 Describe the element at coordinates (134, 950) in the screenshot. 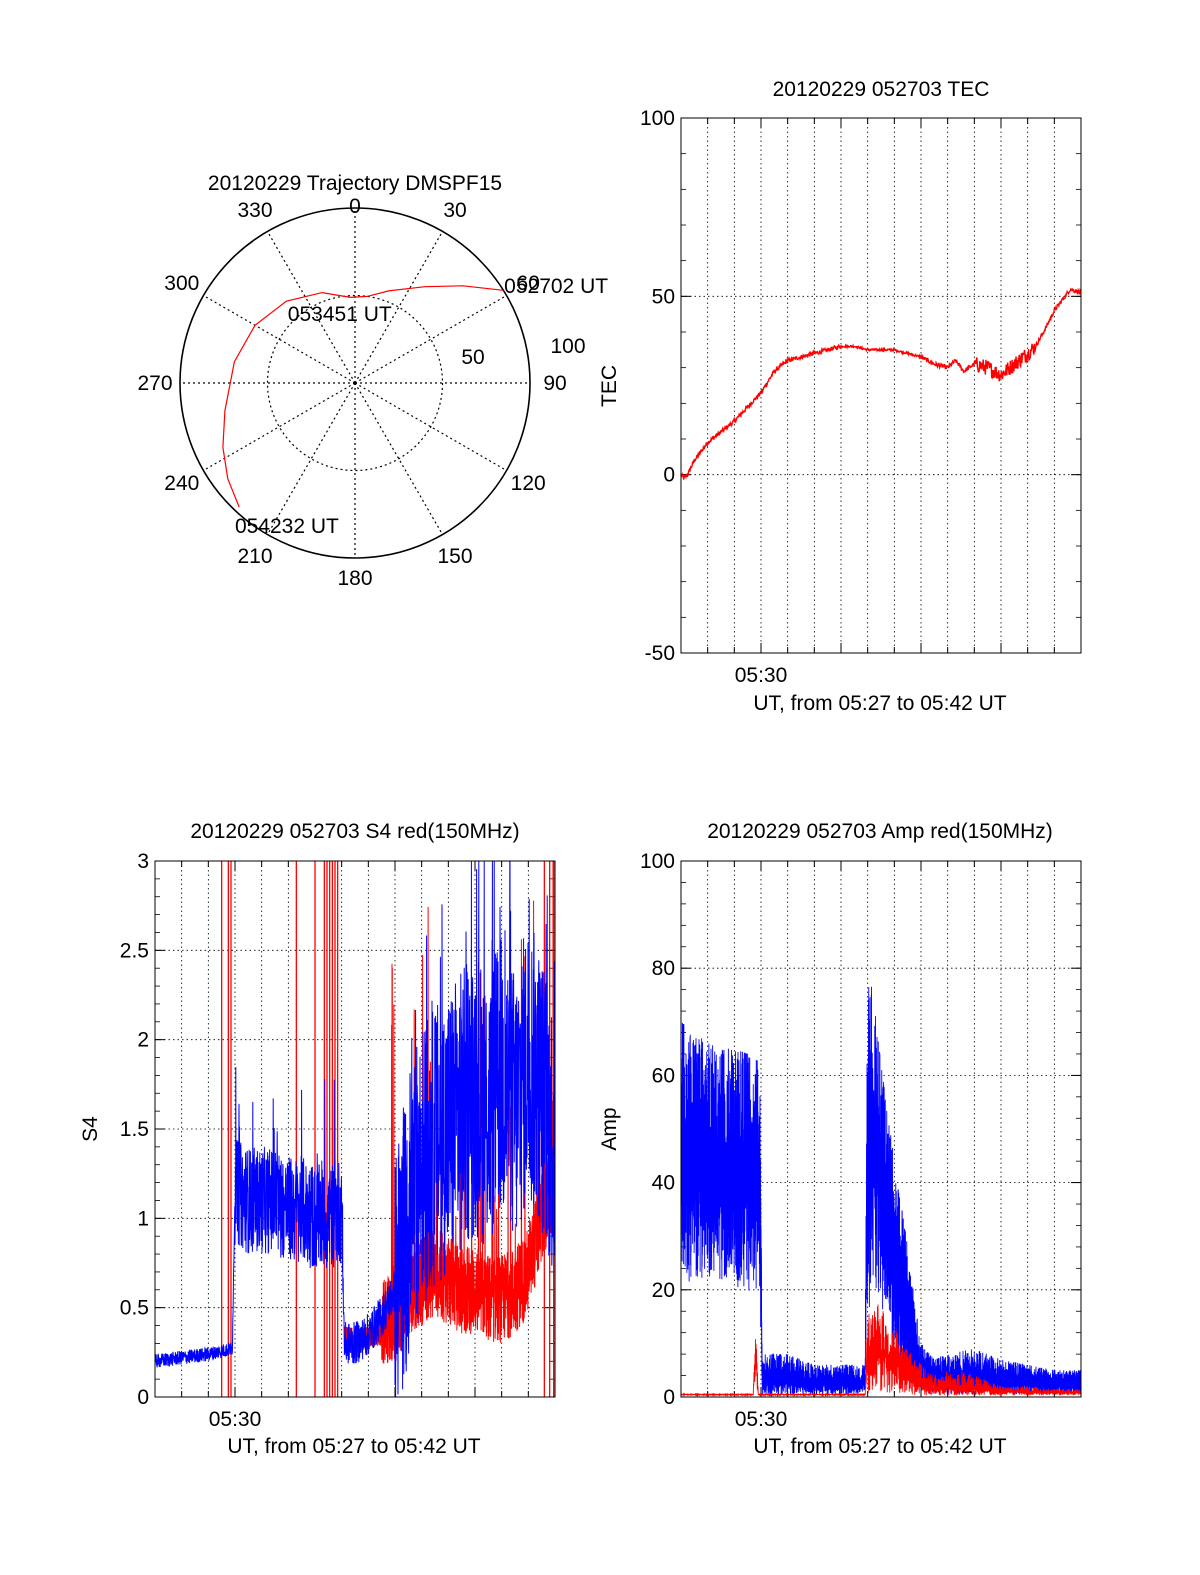

I see `s4-ytick-label: 2.5` at that location.